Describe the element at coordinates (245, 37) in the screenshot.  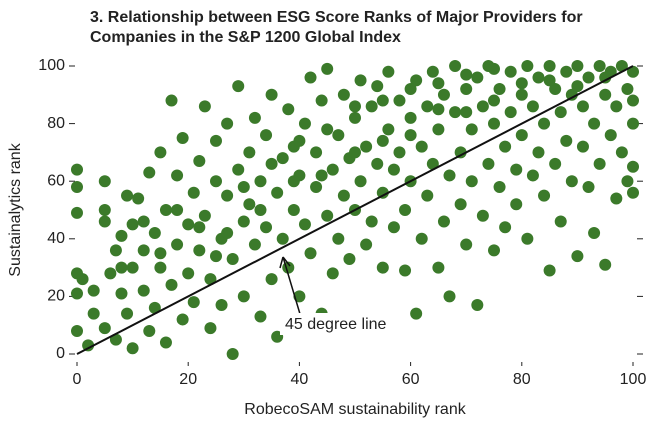
I see `chart-title: Companies in the S&P 1200 Global Index` at that location.